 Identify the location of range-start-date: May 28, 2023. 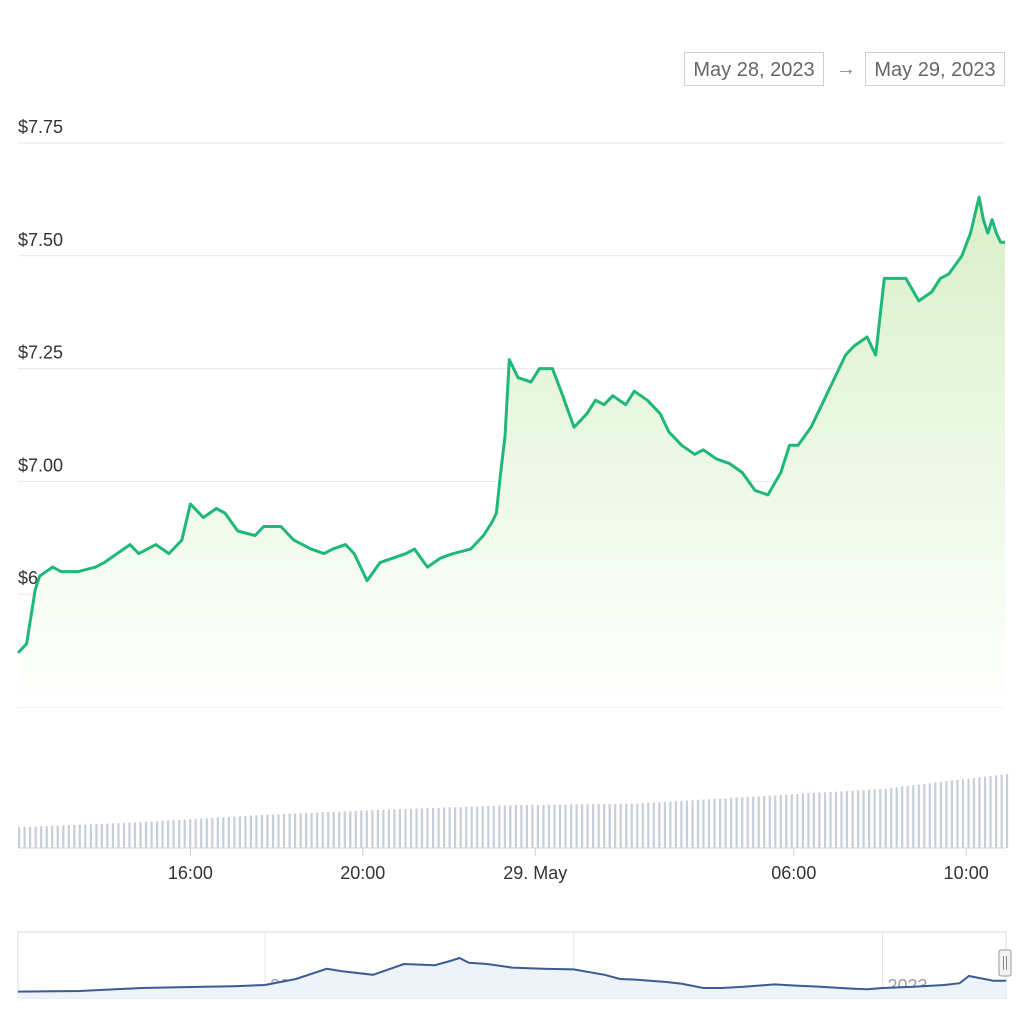
(754, 69).